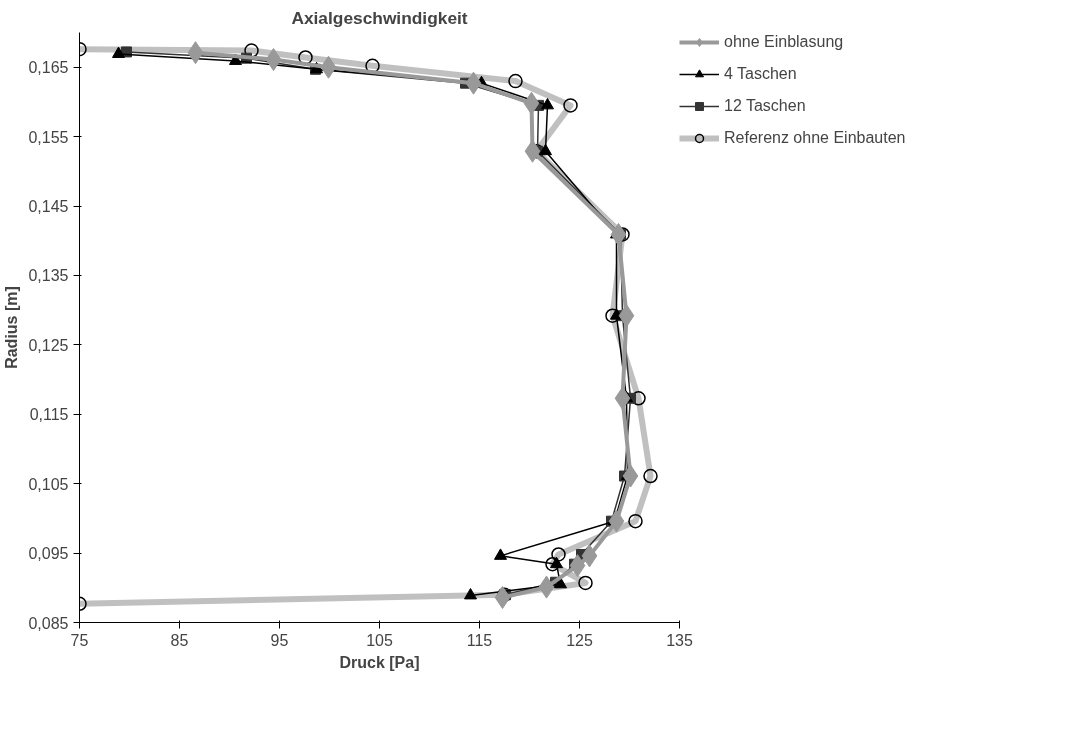 This screenshot has height=740, width=1074. Describe the element at coordinates (48, 68) in the screenshot. I see `y-tick-label: 0,165` at that location.